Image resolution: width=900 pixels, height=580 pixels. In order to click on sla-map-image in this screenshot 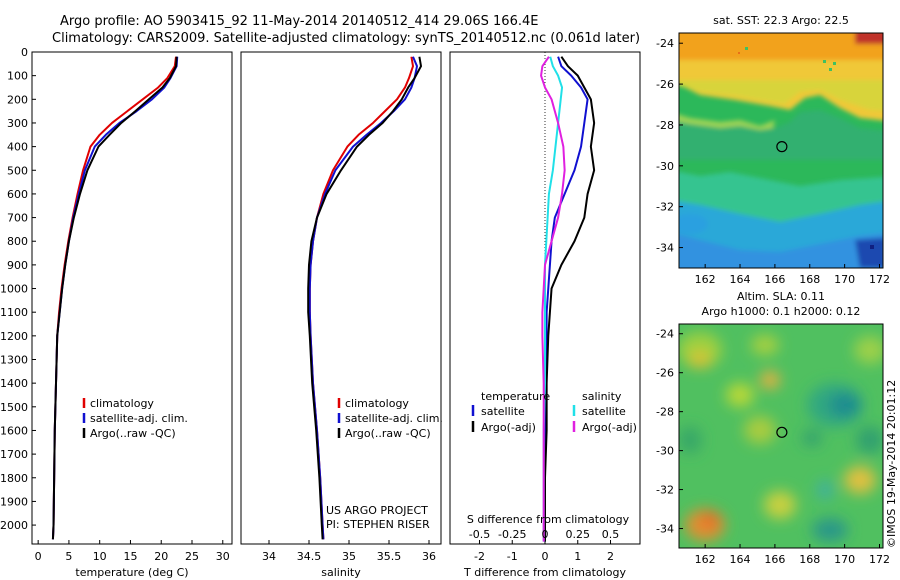, I will do `click(781, 436)`.